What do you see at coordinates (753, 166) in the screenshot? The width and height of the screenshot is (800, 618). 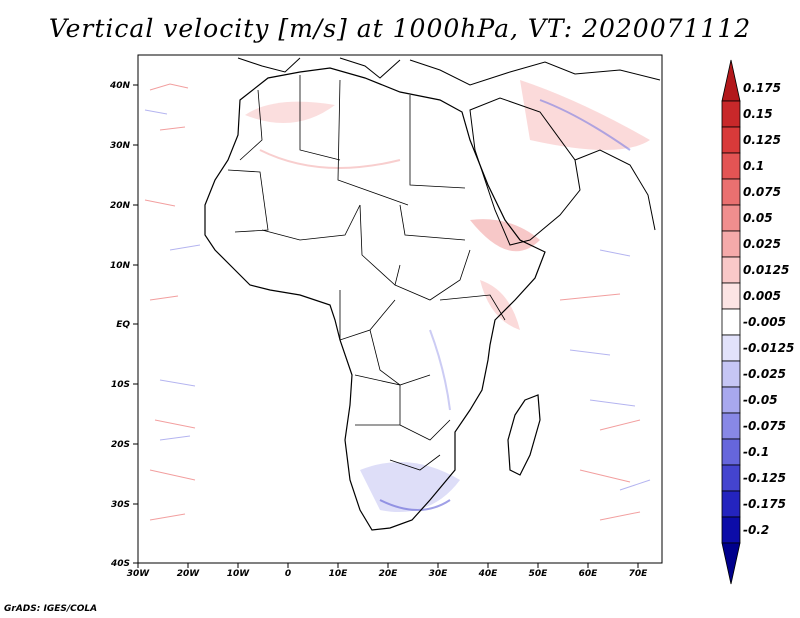 I see `colorbar-label: 0.1` at bounding box center [753, 166].